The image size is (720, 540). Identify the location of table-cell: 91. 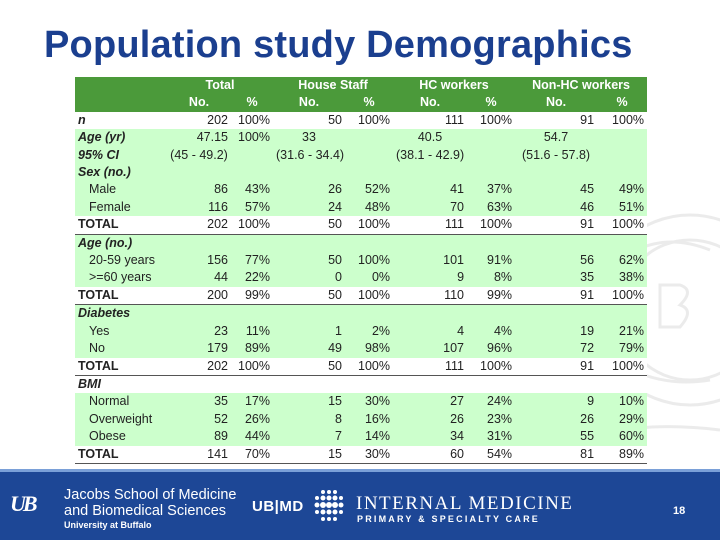
(556, 120).